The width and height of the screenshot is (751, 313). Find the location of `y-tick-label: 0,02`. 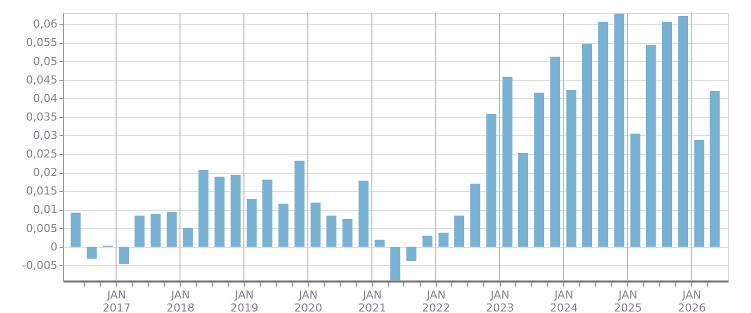

y-tick-label: 0,02 is located at coordinates (45, 173).